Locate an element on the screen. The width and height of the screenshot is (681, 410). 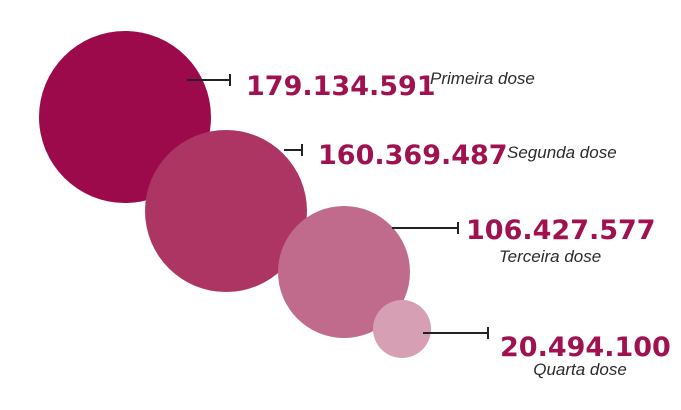
value-label-segunda-dose: 160.369.487 is located at coordinates (413, 155).